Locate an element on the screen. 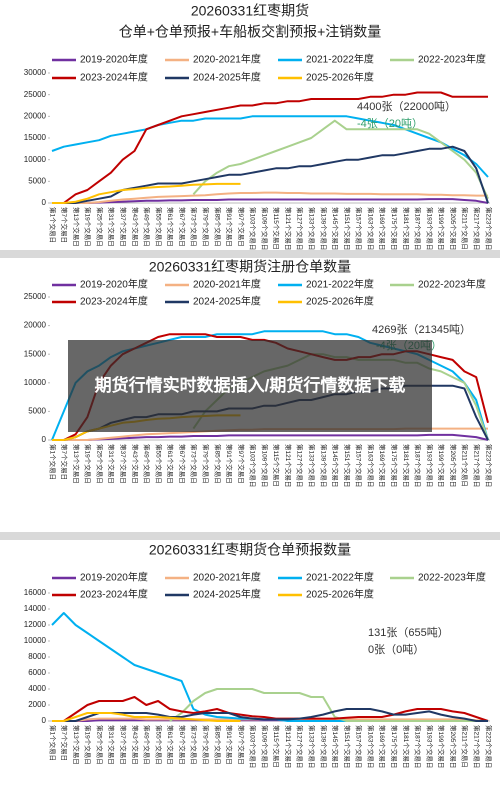 This screenshot has width=500, height=804. x-tick-label: 第55个交易日 is located at coordinates (158, 227).